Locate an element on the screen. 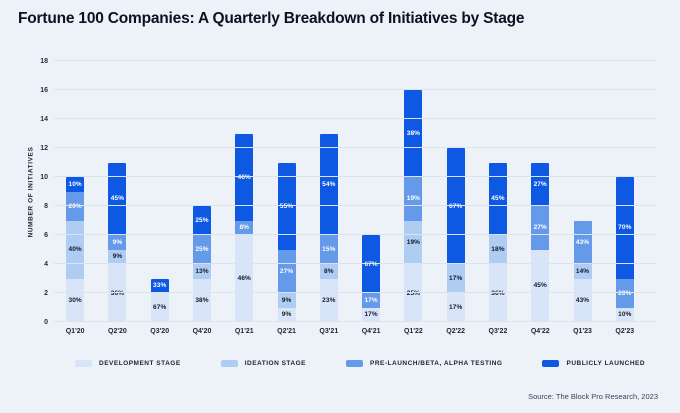 The width and height of the screenshot is (680, 413). segment-development: 9% is located at coordinates (286, 314).